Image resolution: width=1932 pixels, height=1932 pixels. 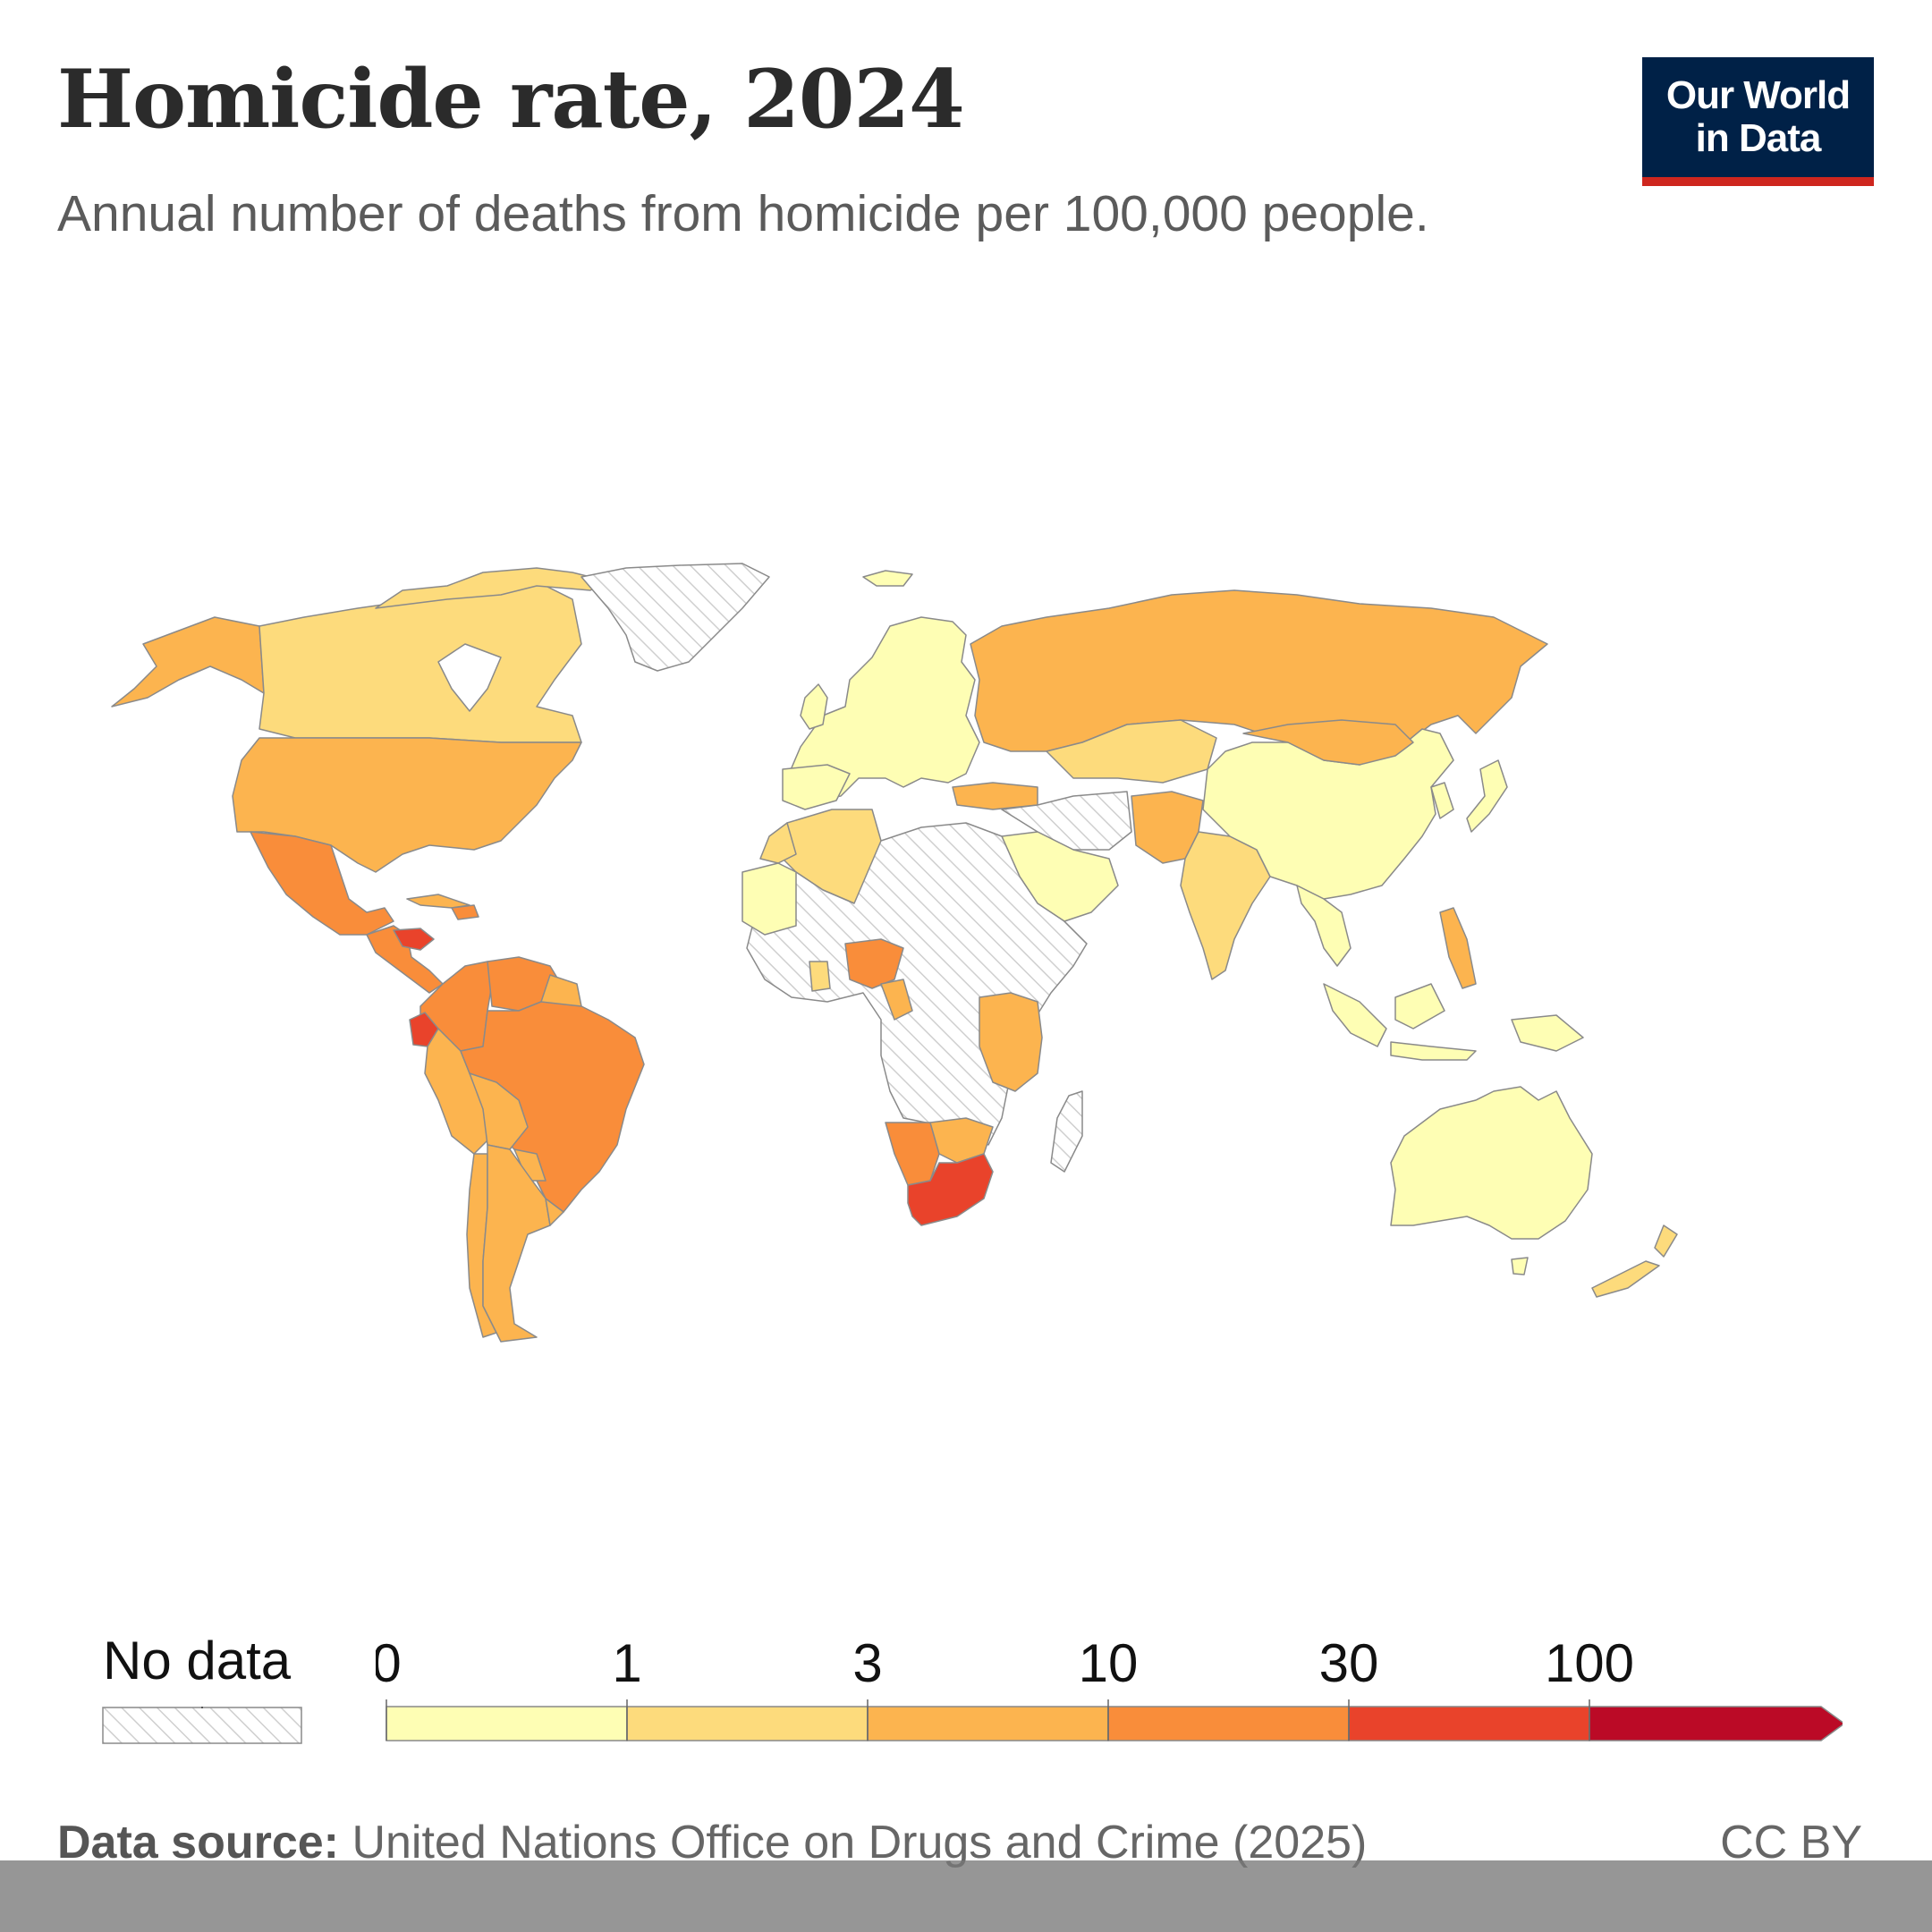 I want to click on legend-tick-label: 0, so click(x=389, y=1663).